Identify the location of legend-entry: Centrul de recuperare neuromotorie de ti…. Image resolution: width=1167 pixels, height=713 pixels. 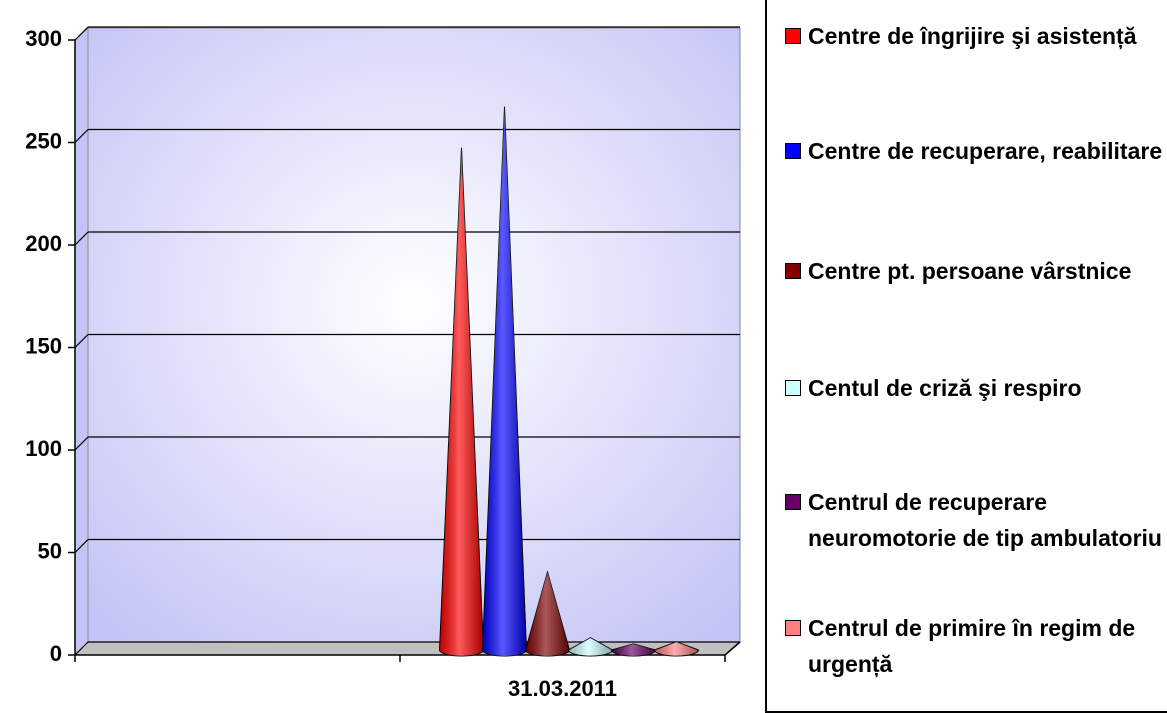
(975, 520).